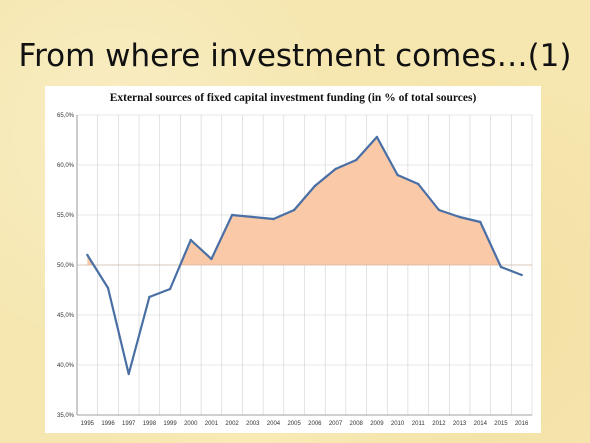 The height and width of the screenshot is (443, 590). I want to click on x-tick-label: 2010, so click(398, 424).